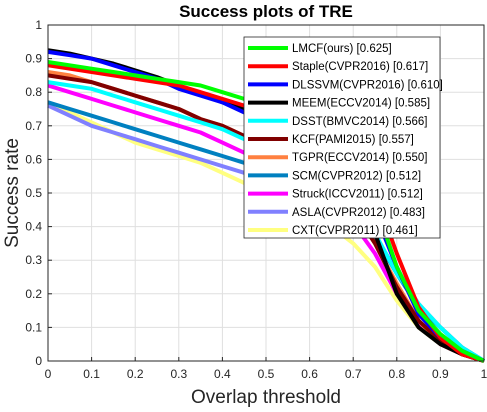  I want to click on x-tick-label: 0, so click(48, 374).